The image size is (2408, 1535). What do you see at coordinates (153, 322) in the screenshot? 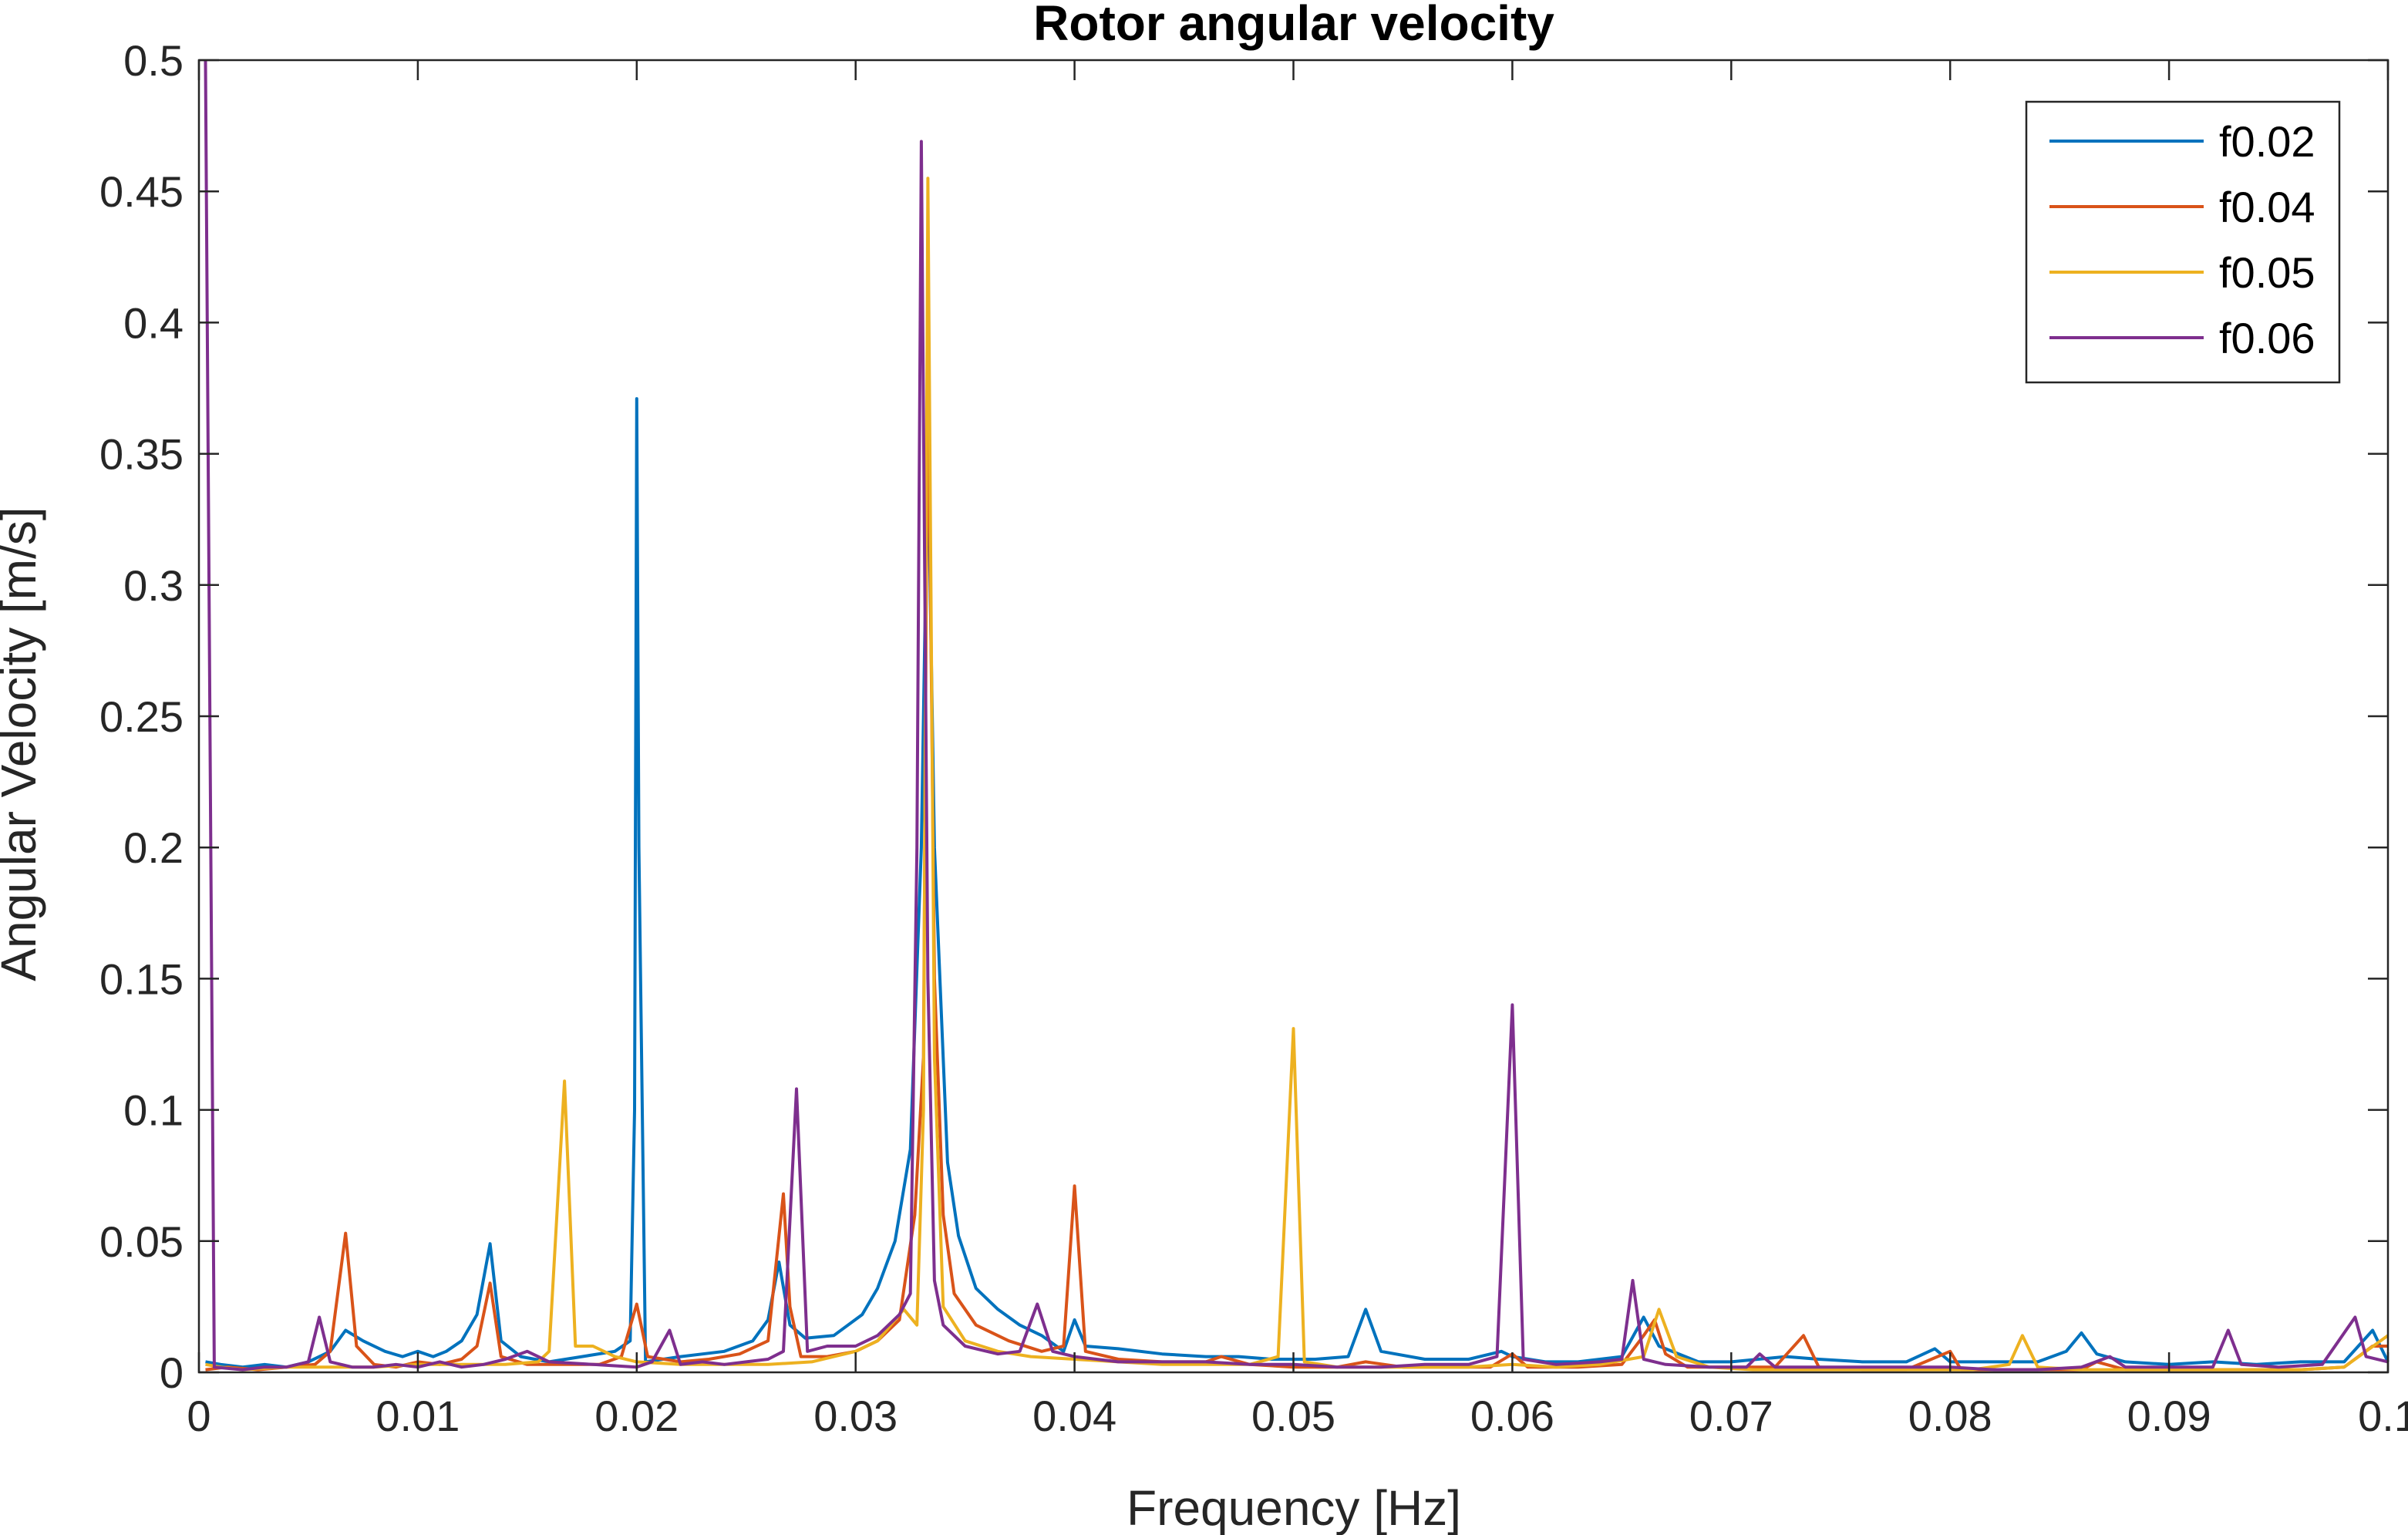
I see `y-tick-label: 0.4` at bounding box center [153, 322].